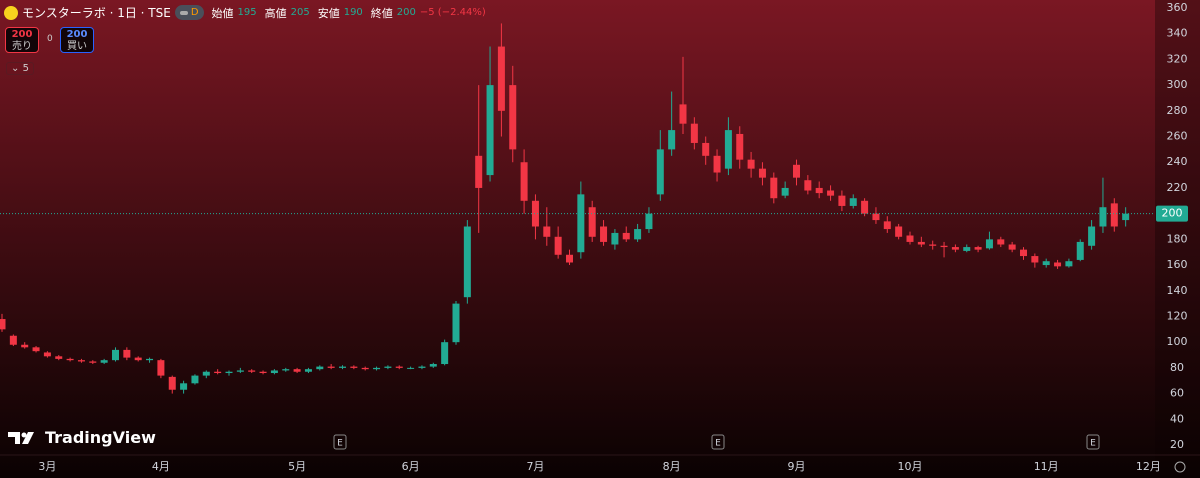 The width and height of the screenshot is (1200, 478). I want to click on buy-button: 200 買い, so click(77, 40).